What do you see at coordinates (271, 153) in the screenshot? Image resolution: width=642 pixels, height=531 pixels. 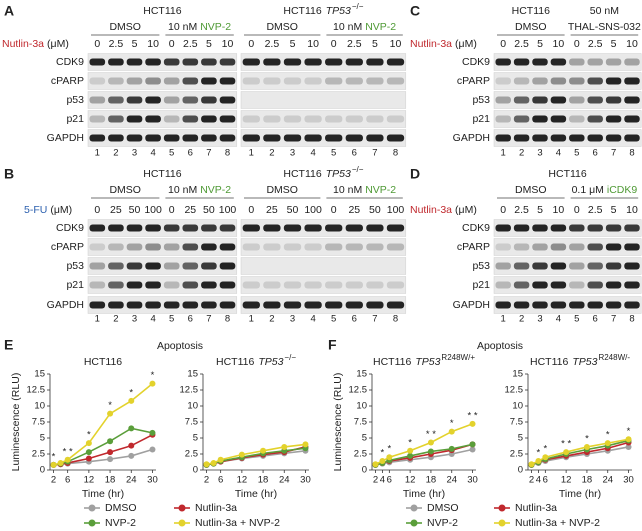 I see `lane-number: 2` at bounding box center [271, 153].